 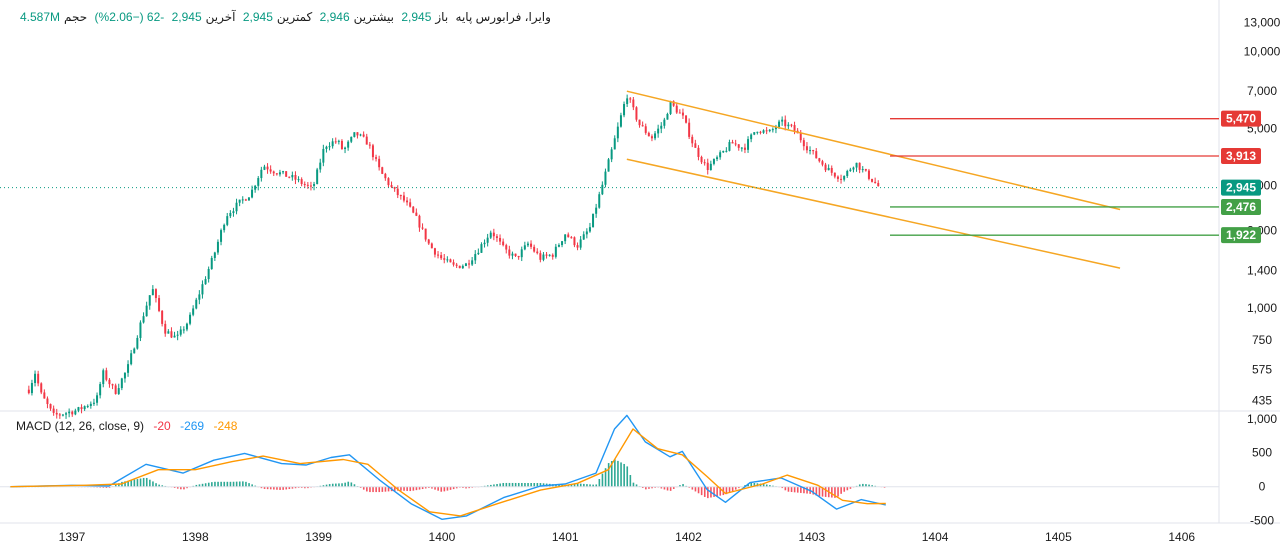 I want to click on channel-lower-line, so click(x=873, y=213).